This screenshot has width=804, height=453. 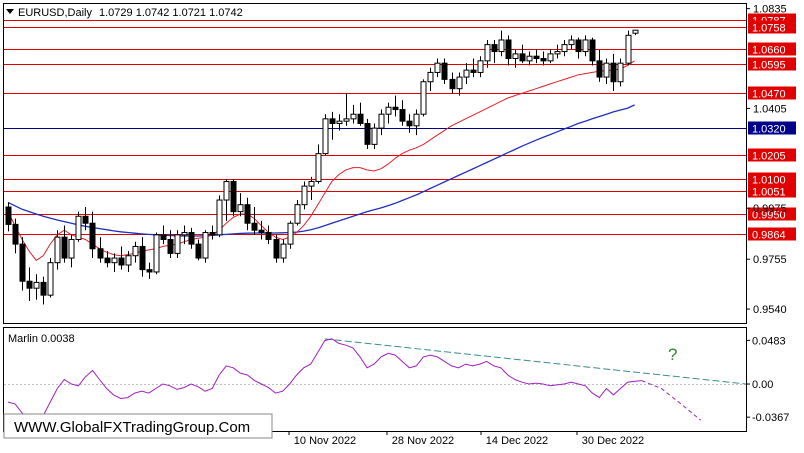 I want to click on time-tick-label-1: 28 Nov 2022, so click(x=423, y=441).